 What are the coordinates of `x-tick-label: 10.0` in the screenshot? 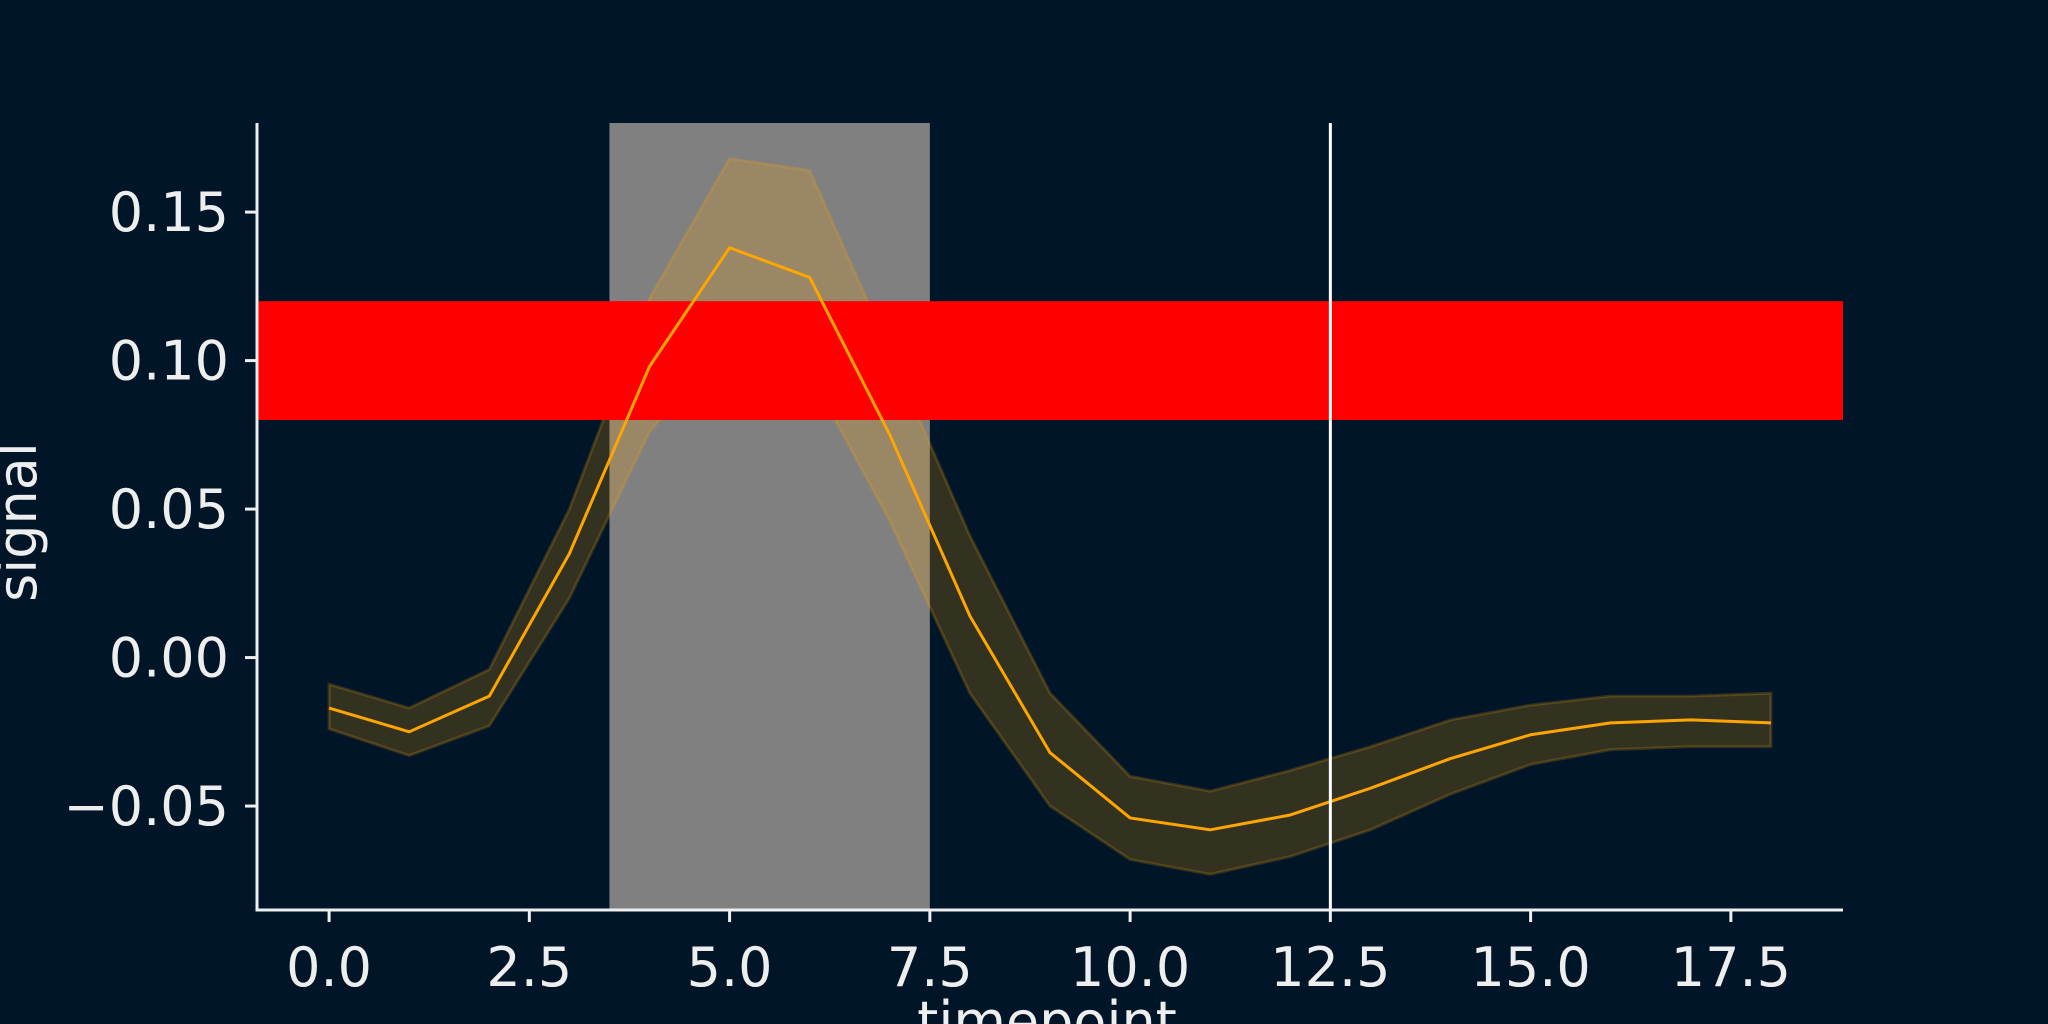 It's located at (1130, 967).